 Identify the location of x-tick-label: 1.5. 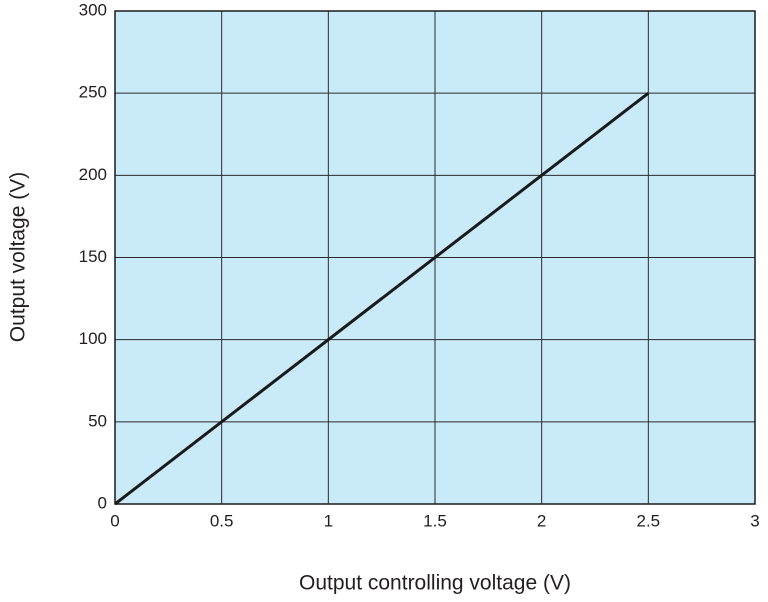
(435, 520).